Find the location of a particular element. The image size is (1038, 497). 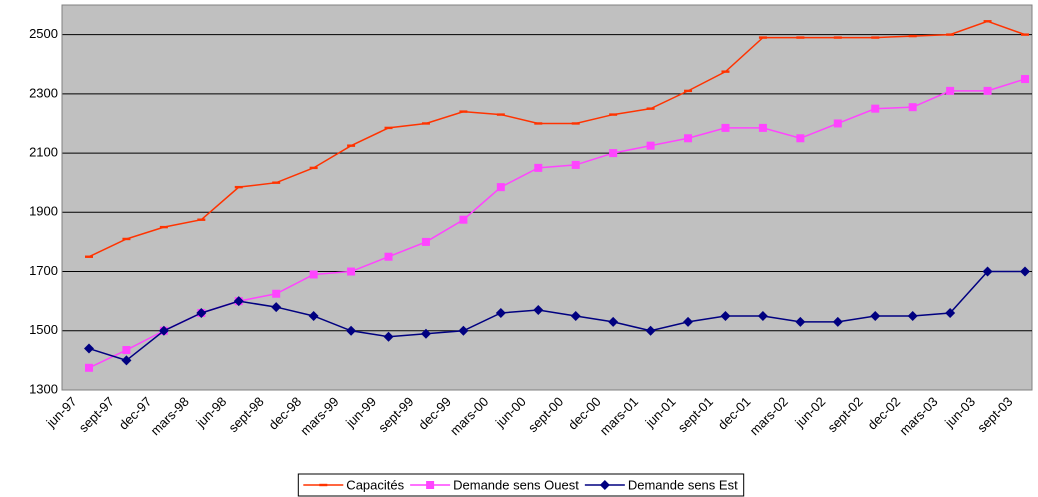

legend-label: Demande sens Ouest is located at coordinates (516, 484).